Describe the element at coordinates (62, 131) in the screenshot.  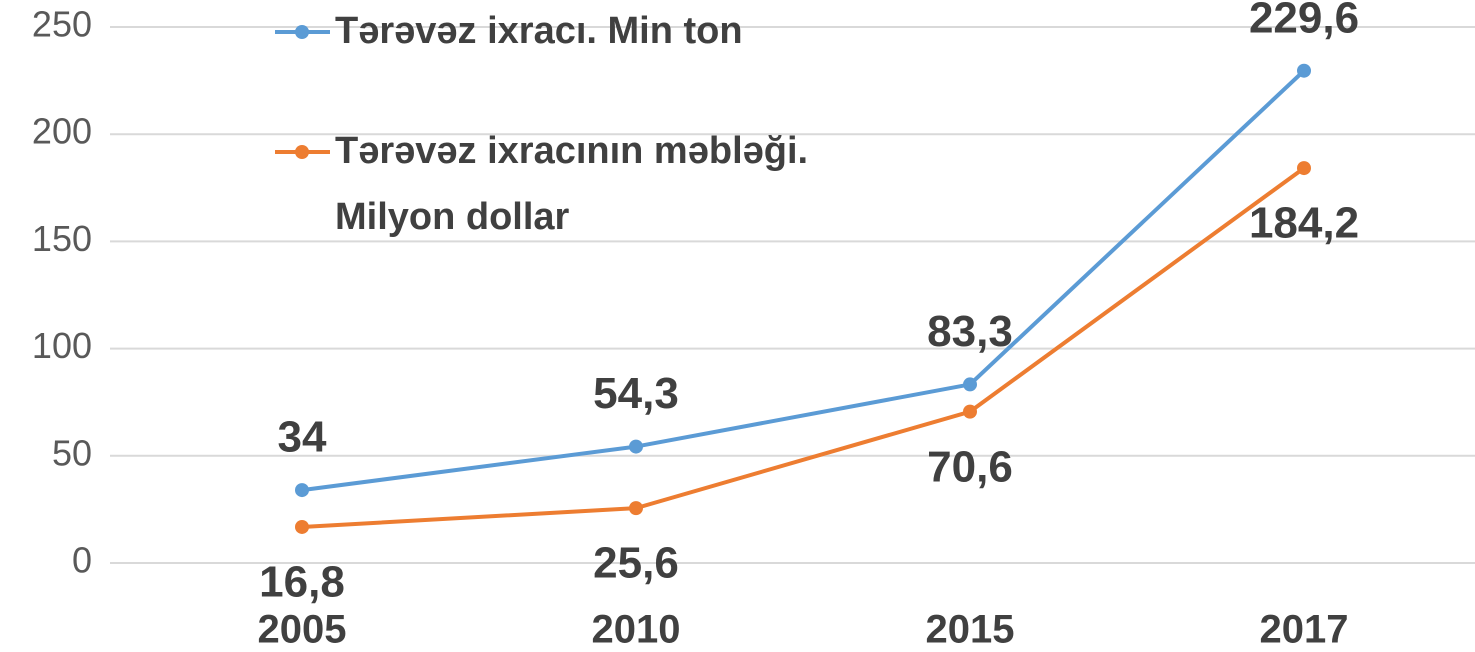
I see `y-tick-label: 200` at that location.